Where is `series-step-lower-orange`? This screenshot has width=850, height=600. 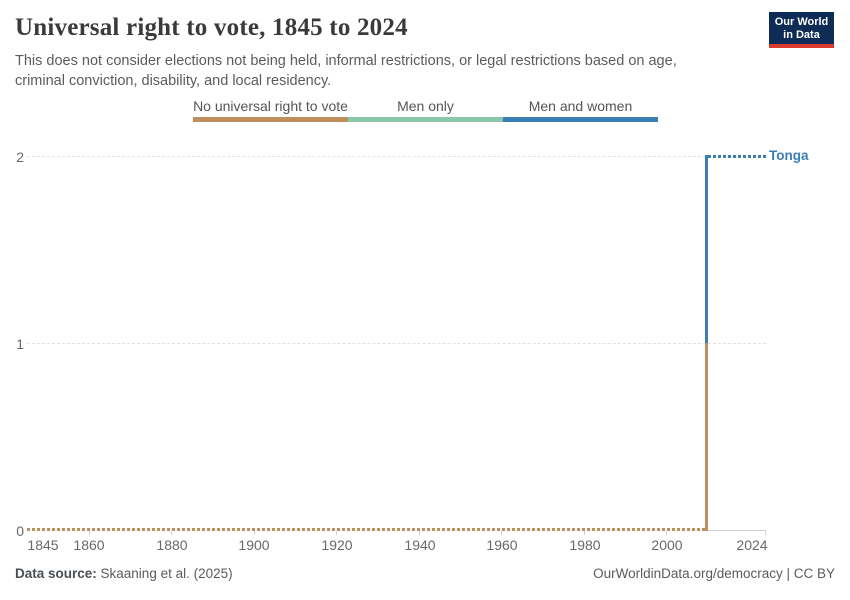
series-step-lower-orange is located at coordinates (706, 437).